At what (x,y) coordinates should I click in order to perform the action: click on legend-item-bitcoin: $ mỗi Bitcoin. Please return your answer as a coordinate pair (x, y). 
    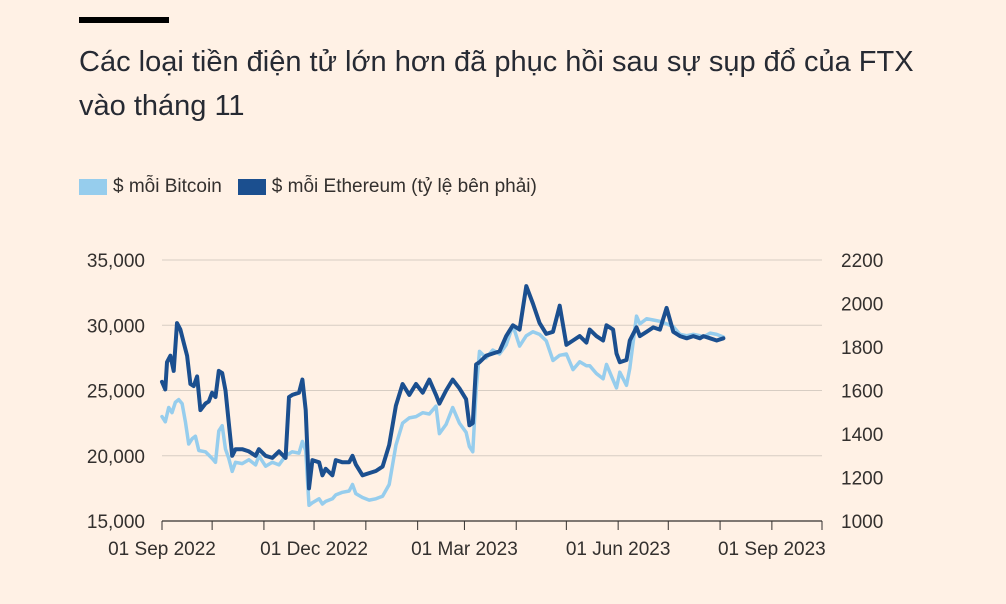
    Looking at the image, I should click on (150, 187).